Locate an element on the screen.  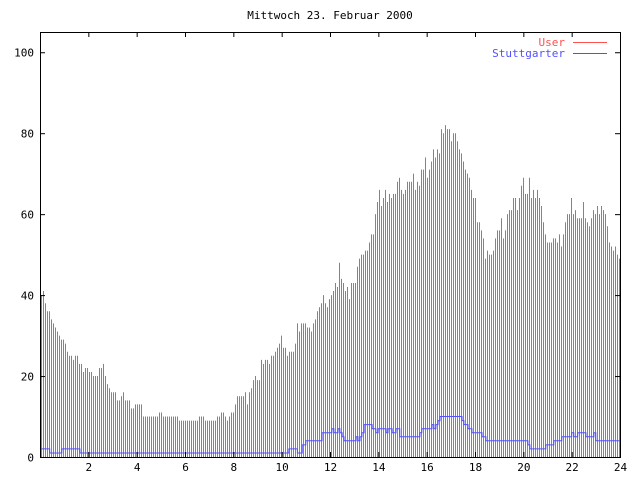
x-tick-label: 18 is located at coordinates (475, 467).